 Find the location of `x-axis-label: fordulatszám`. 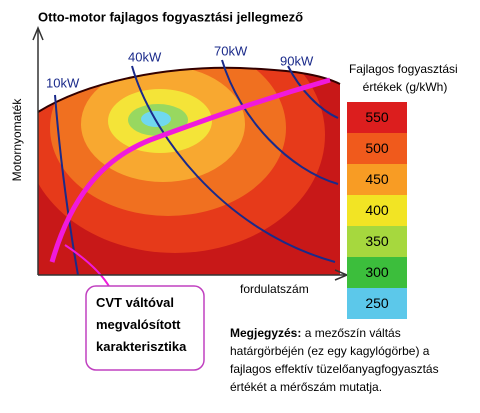

x-axis-label: fordulatszám is located at coordinates (274, 289).